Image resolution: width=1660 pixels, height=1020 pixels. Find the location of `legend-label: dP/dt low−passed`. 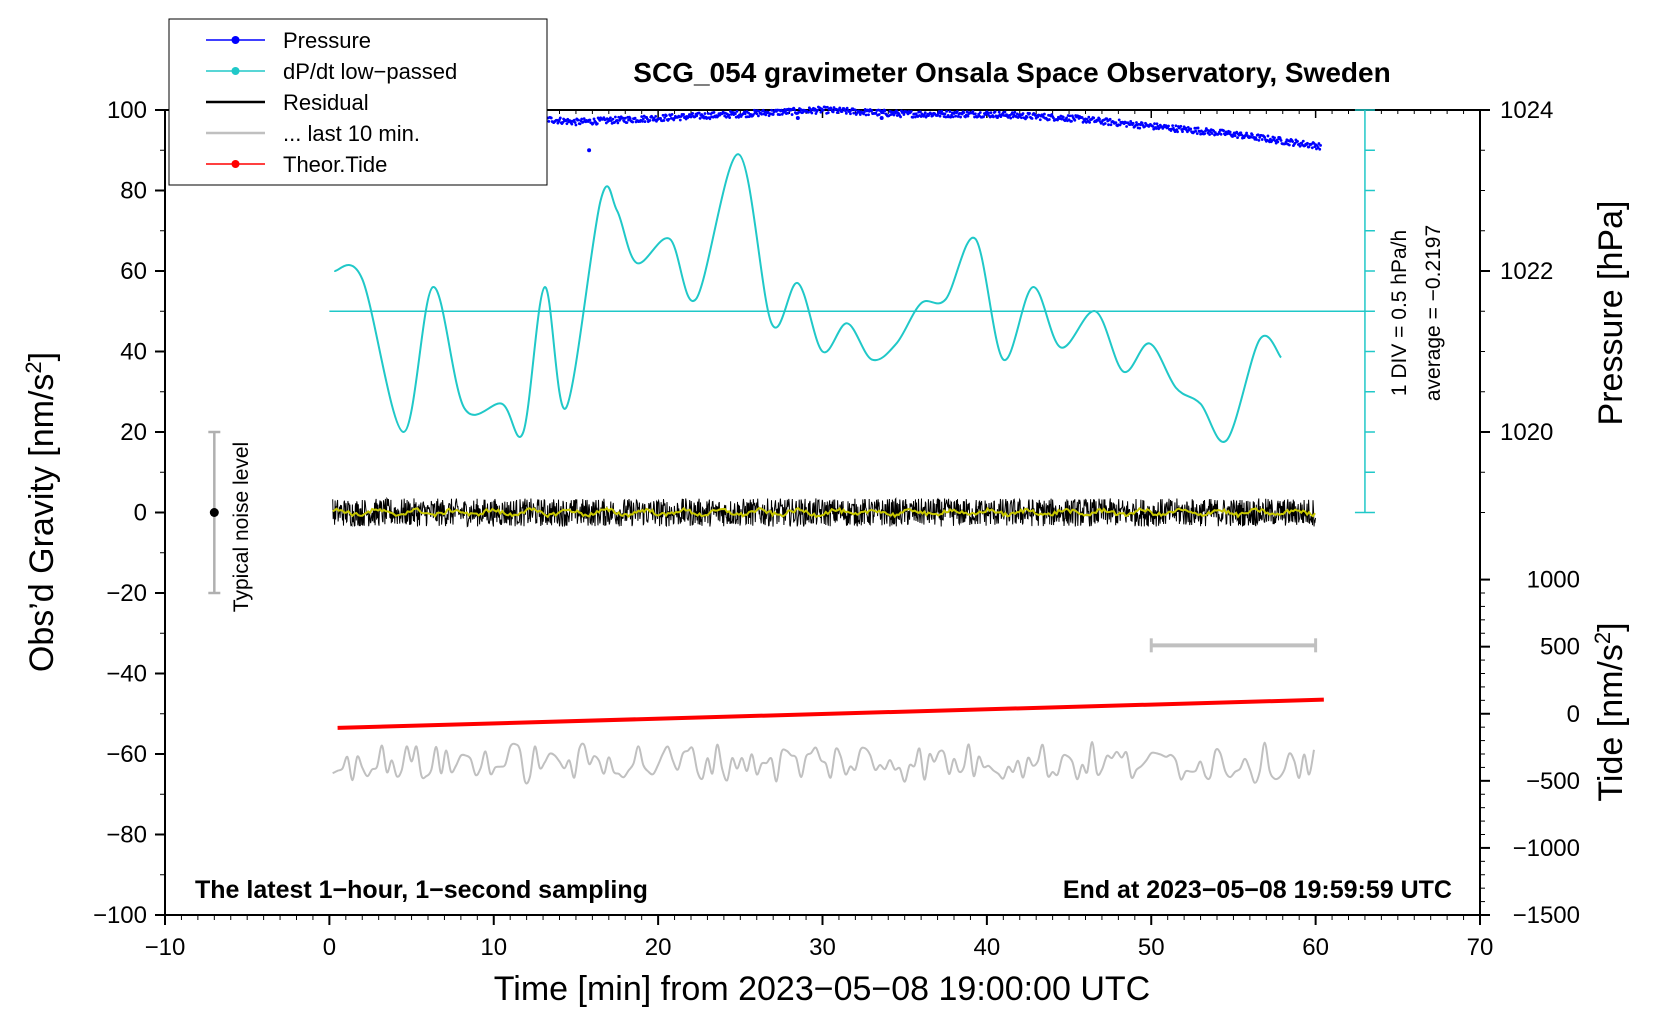

legend-label: dP/dt low−passed is located at coordinates (370, 71).